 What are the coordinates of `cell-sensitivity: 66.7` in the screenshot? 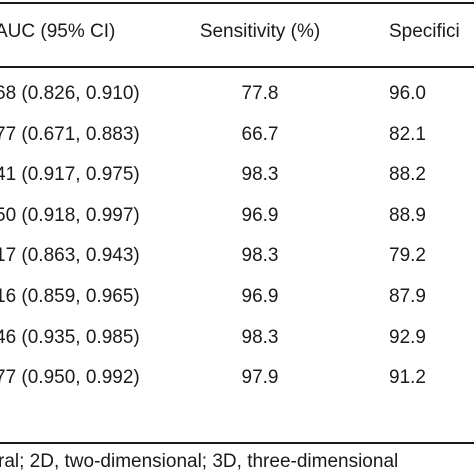 It's located at (260, 134).